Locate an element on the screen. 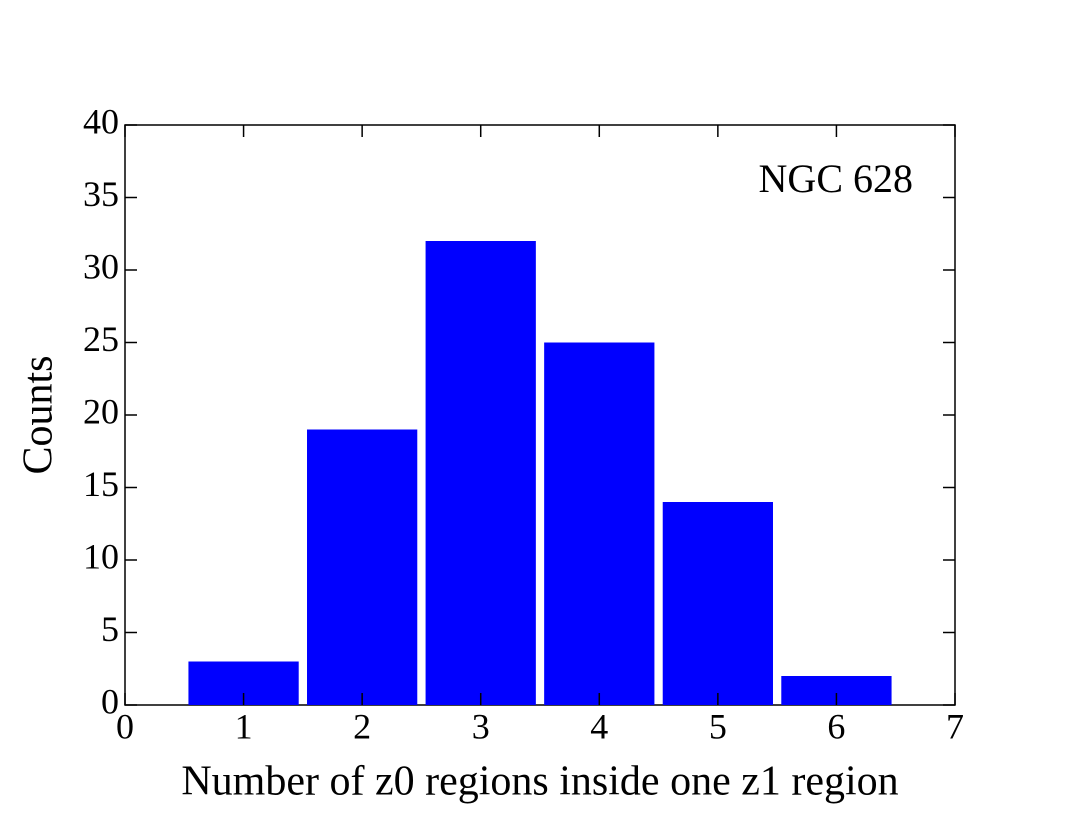 This screenshot has width=1075, height=830. x-tick-label: 2 is located at coordinates (362, 726).